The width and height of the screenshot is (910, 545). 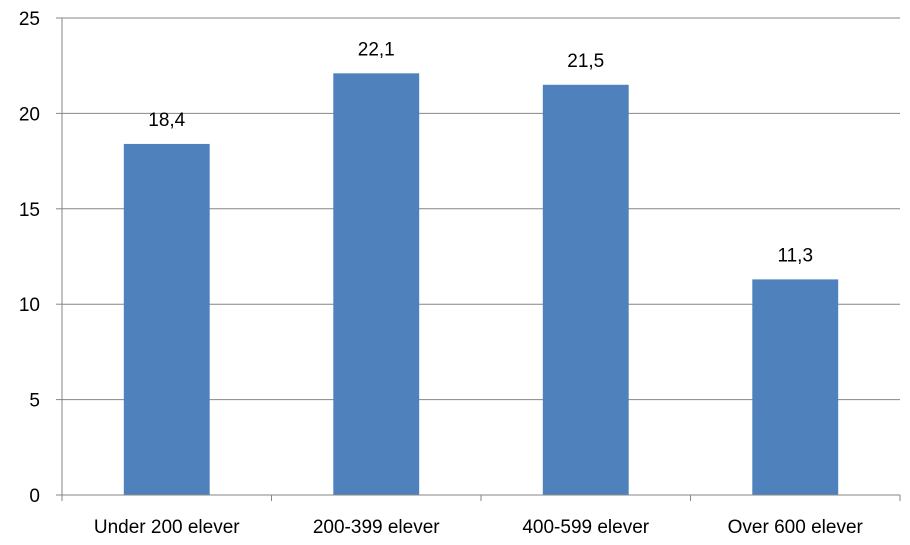 What do you see at coordinates (166, 120) in the screenshot?
I see `data-label: 18,4` at bounding box center [166, 120].